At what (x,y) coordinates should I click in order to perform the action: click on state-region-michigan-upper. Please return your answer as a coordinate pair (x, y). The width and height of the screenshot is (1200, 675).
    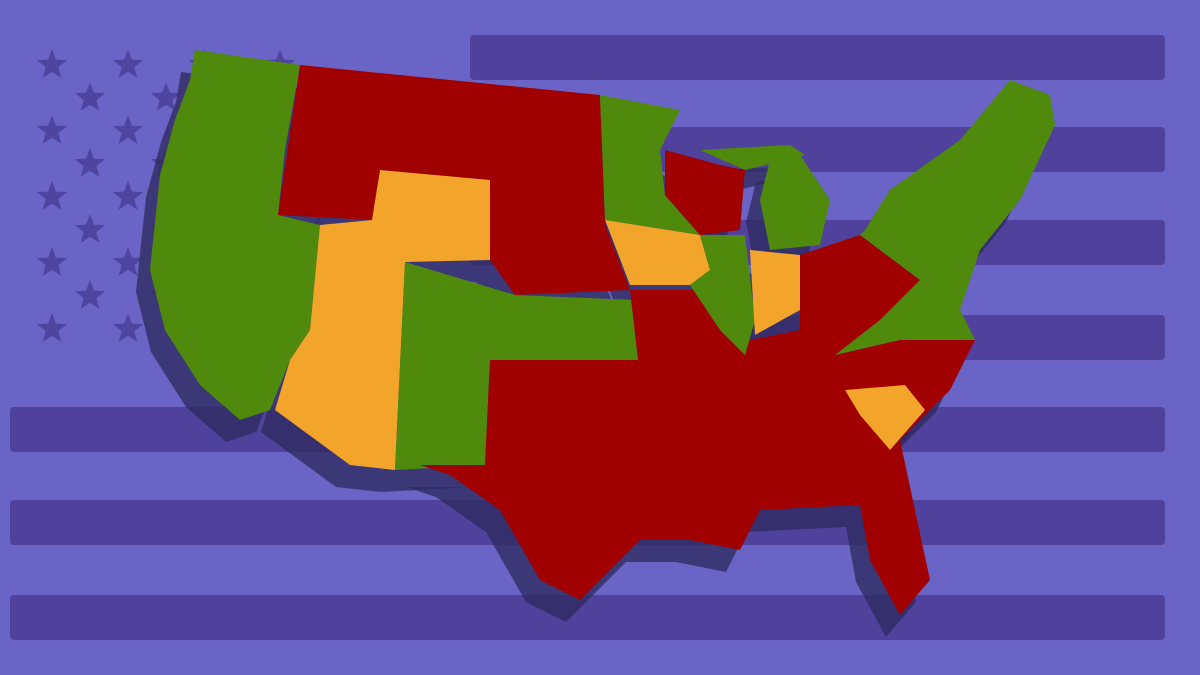
    Looking at the image, I should click on (752, 157).